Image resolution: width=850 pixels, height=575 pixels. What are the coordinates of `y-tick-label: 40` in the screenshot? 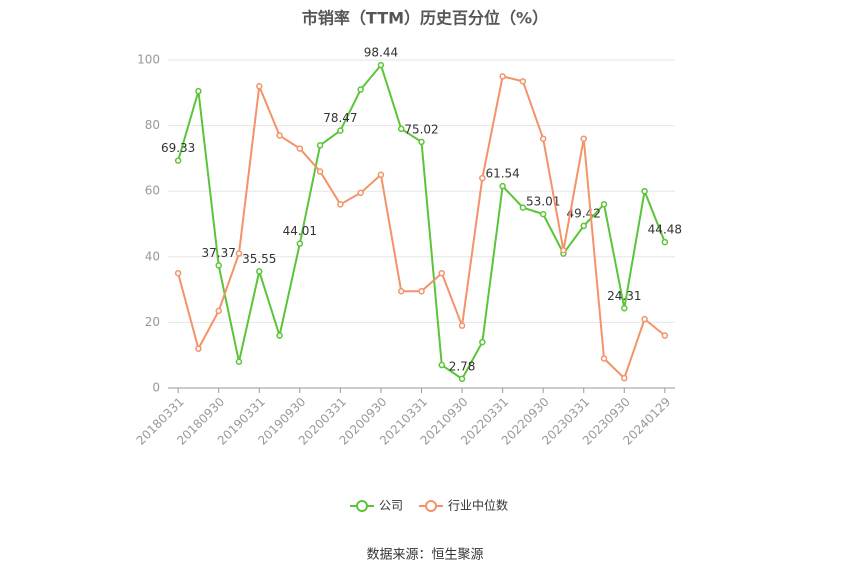 It's located at (152, 256).